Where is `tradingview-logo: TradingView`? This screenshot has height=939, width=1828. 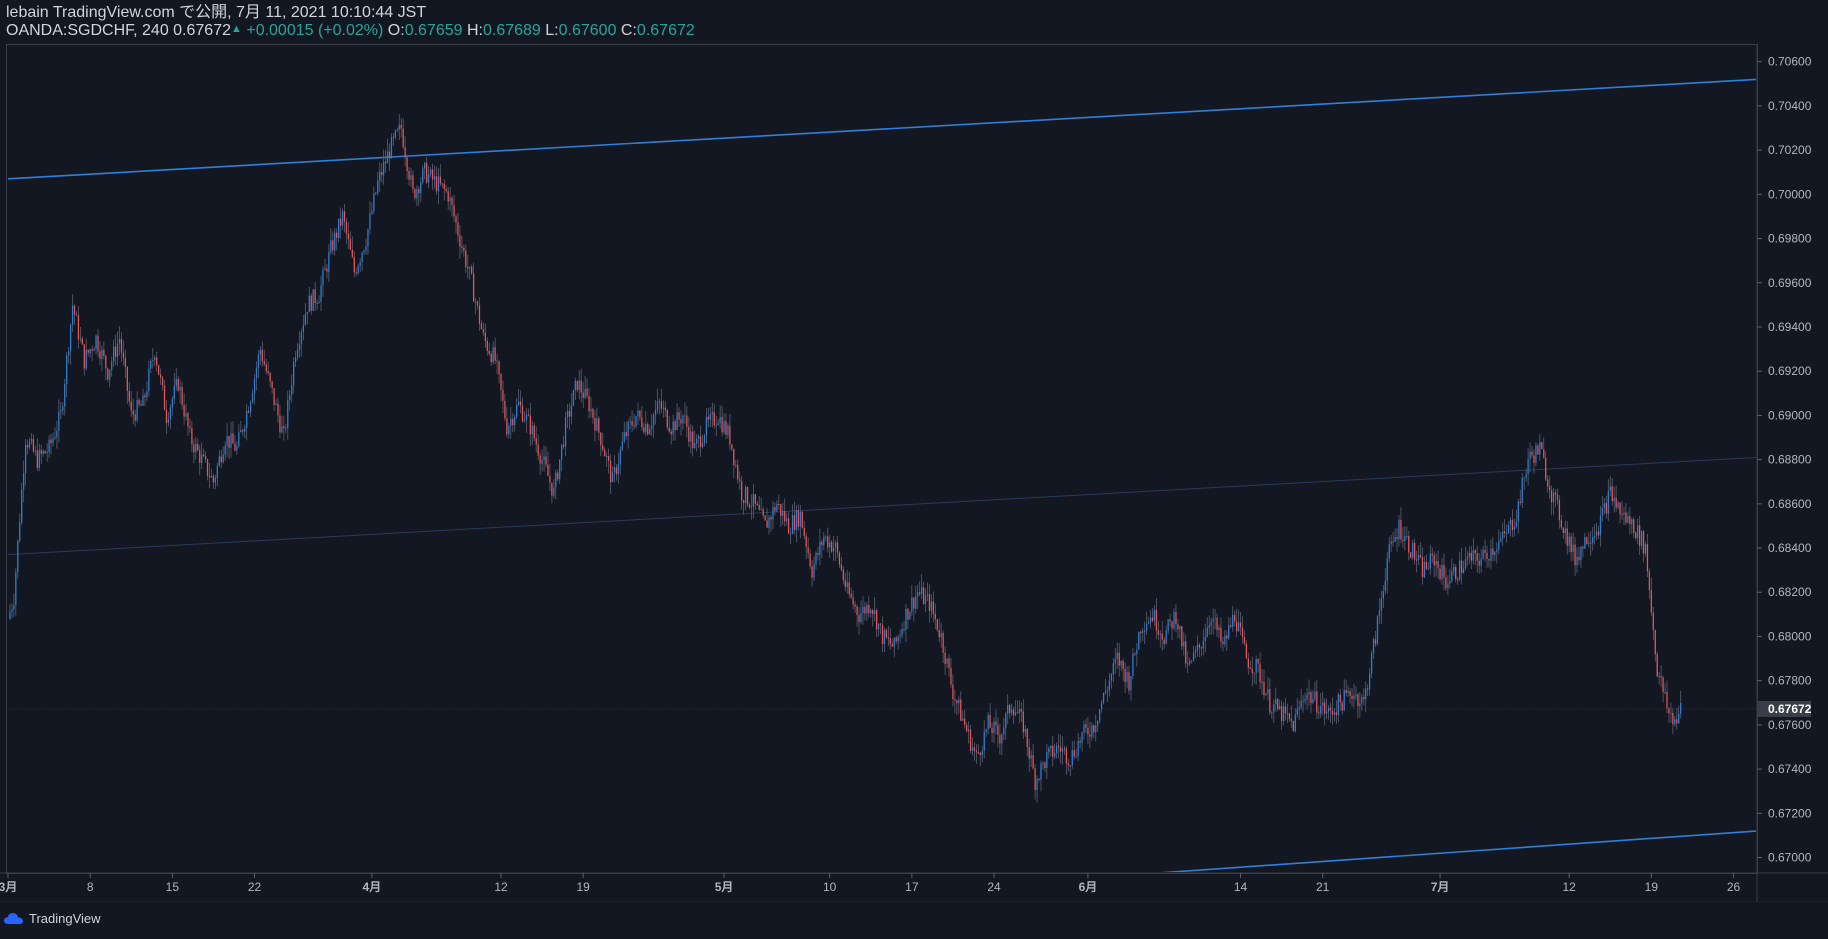
tradingview-logo: TradingView is located at coordinates (52, 918).